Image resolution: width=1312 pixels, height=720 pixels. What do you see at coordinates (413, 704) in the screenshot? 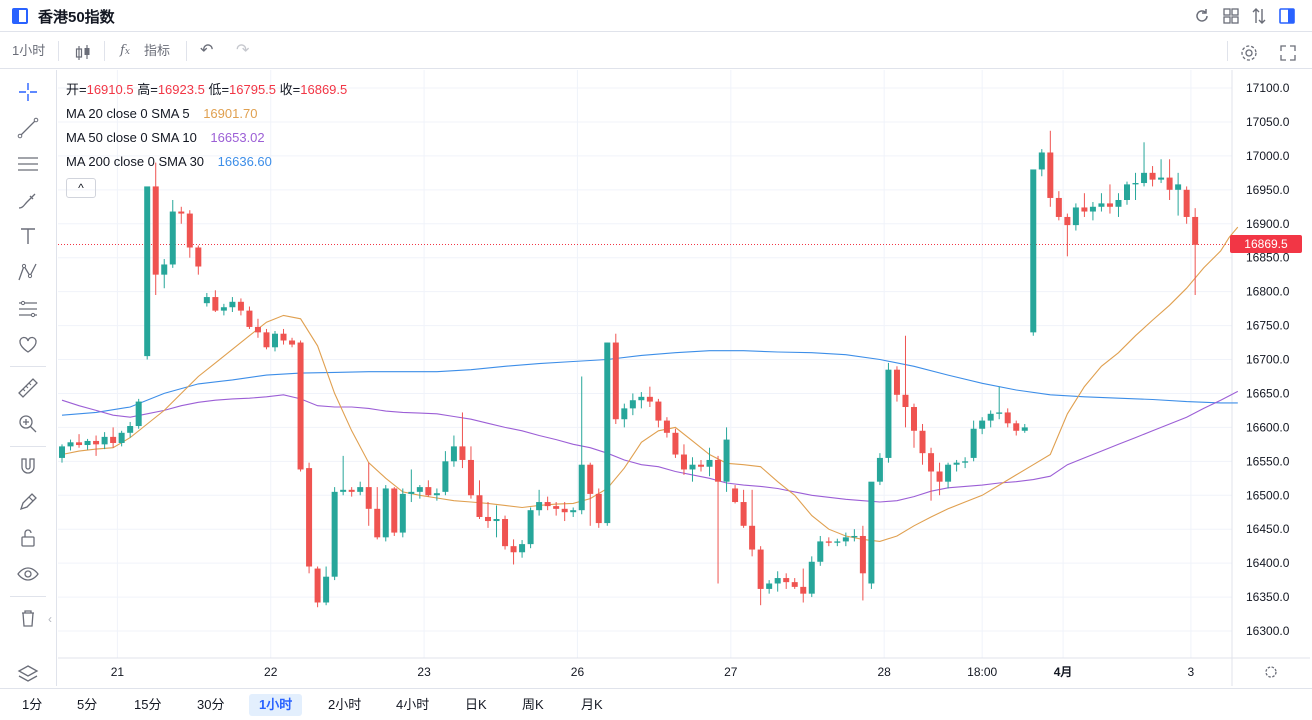
I see `interval-4h: 4小时` at bounding box center [413, 704].